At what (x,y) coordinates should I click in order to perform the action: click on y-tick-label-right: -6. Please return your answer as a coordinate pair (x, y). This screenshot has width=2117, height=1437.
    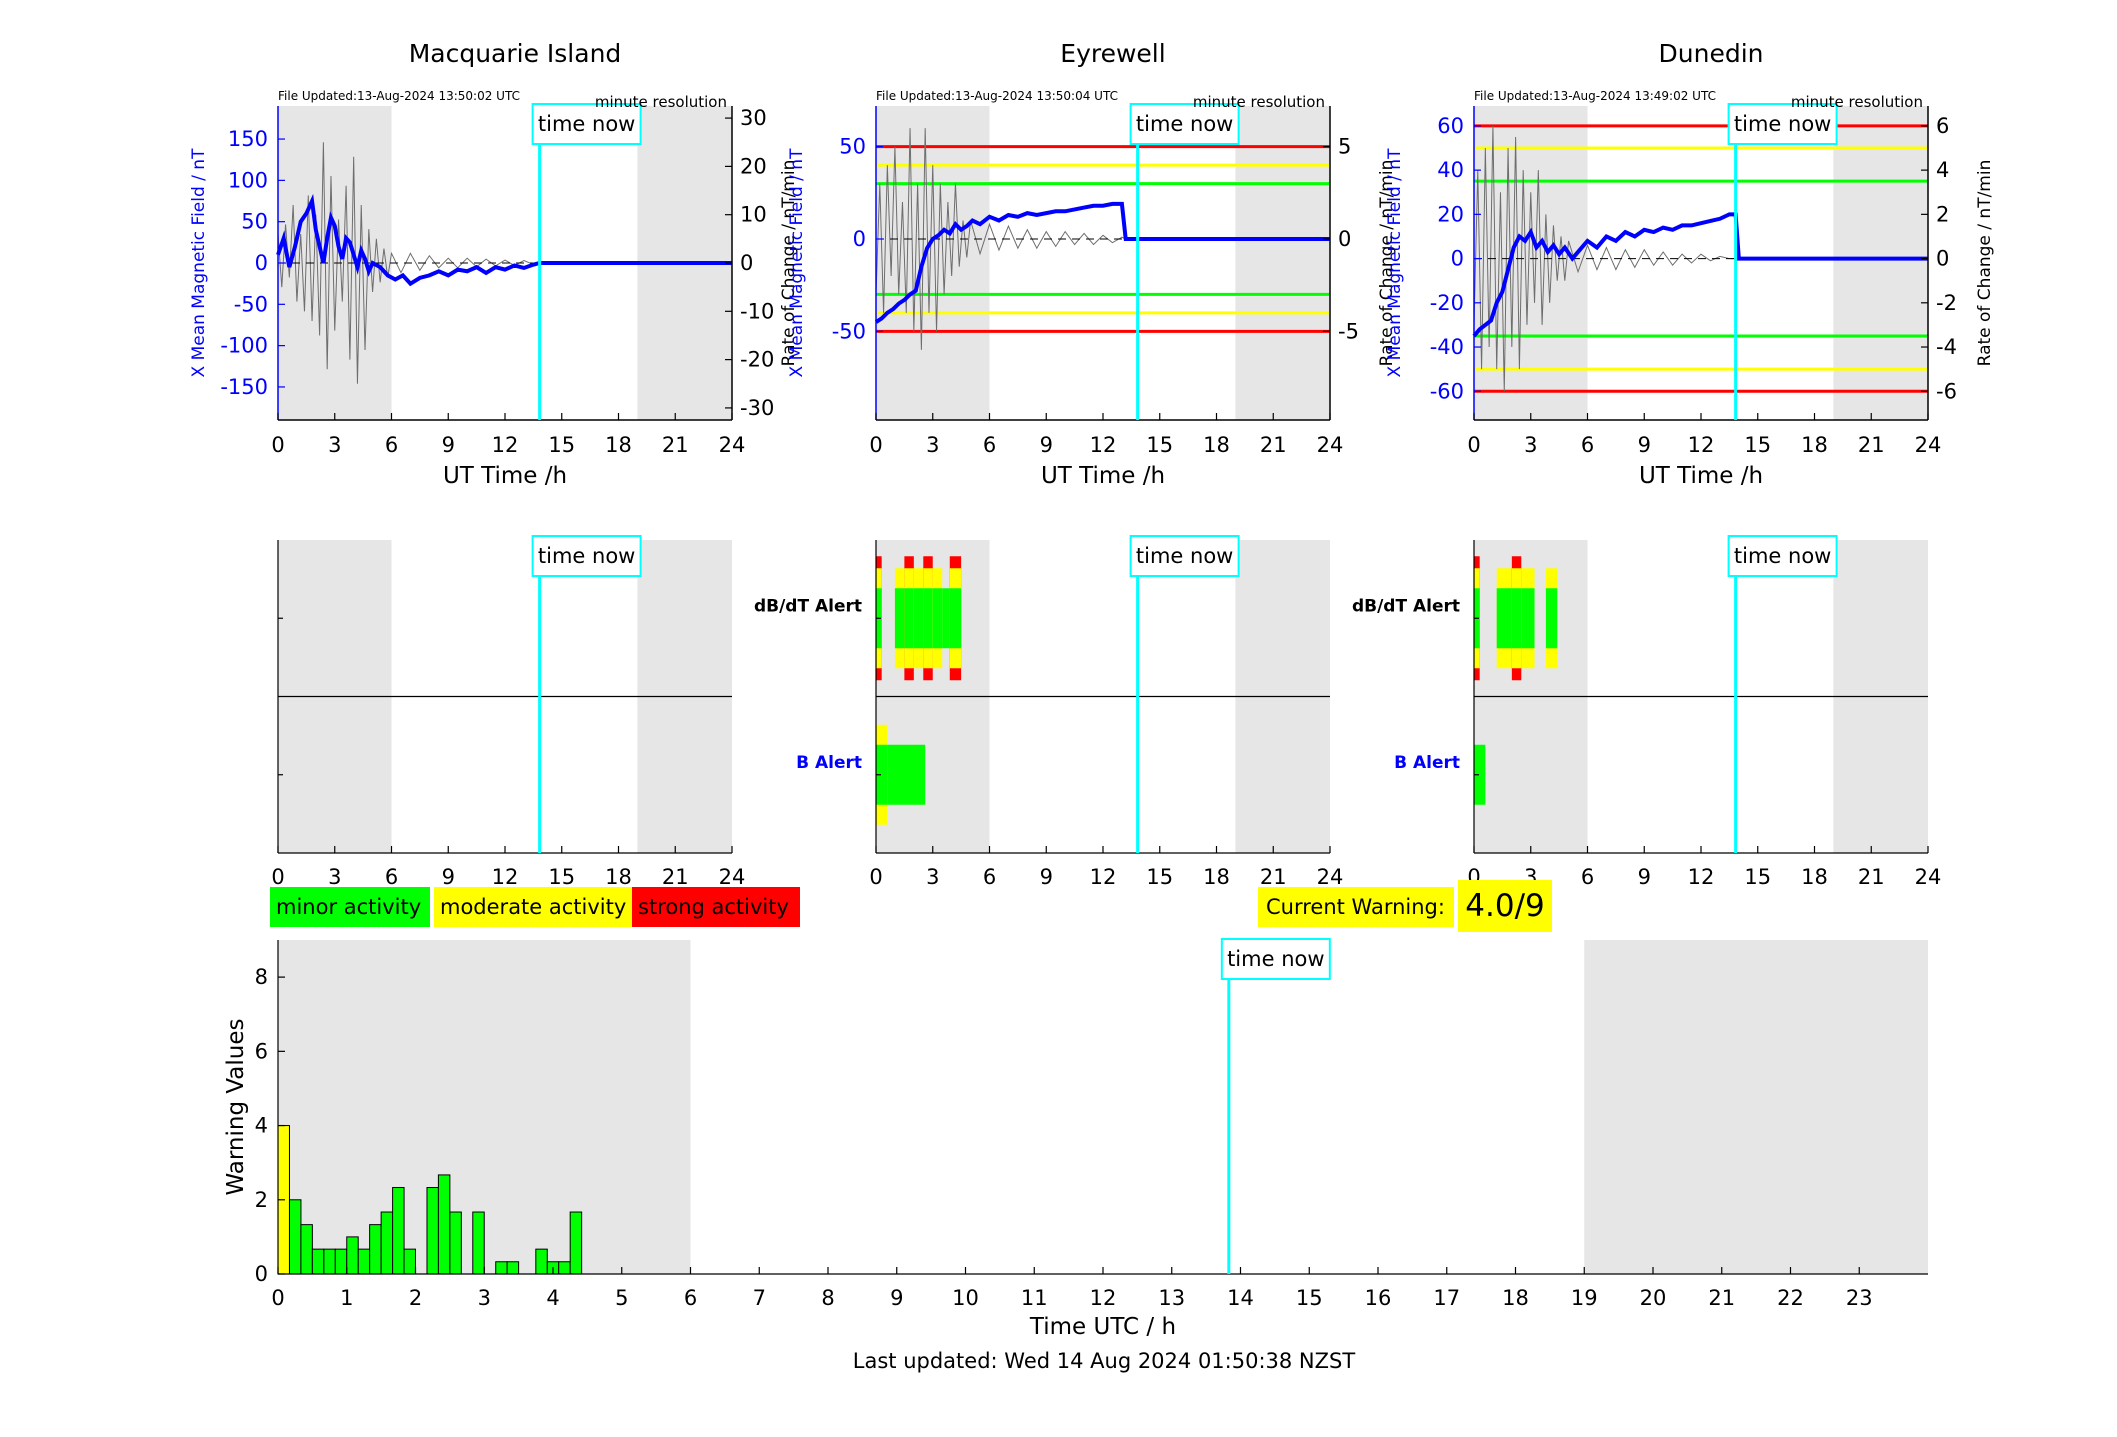
    Looking at the image, I should click on (1946, 391).